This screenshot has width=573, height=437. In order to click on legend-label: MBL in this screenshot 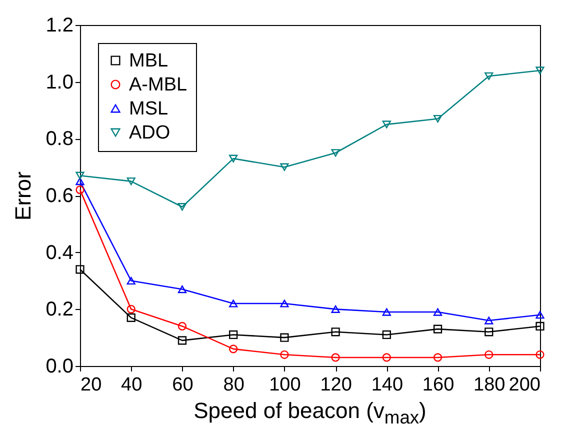, I will do `click(148, 61)`.